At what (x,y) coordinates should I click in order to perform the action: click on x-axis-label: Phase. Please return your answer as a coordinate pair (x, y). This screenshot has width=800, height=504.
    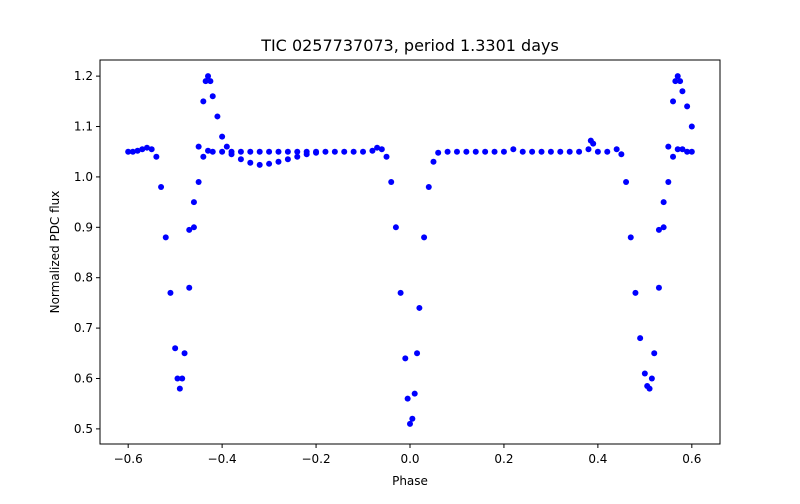
    Looking at the image, I should click on (410, 481).